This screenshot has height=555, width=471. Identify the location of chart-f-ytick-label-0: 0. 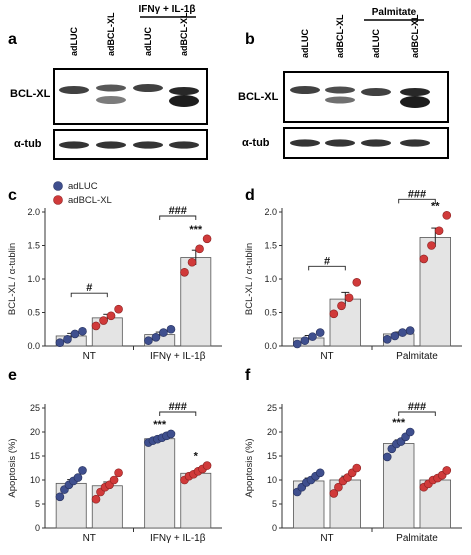
(274, 528).